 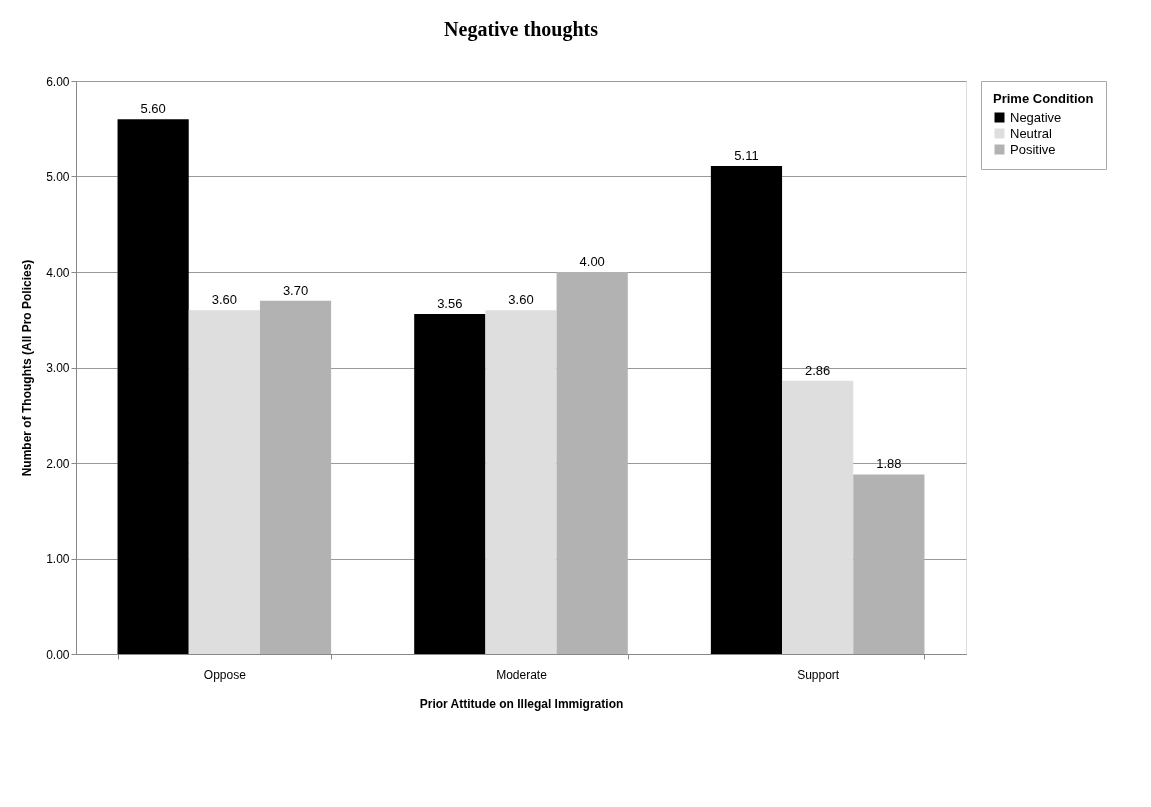 I want to click on x-tick-label: Moderate, so click(x=522, y=674).